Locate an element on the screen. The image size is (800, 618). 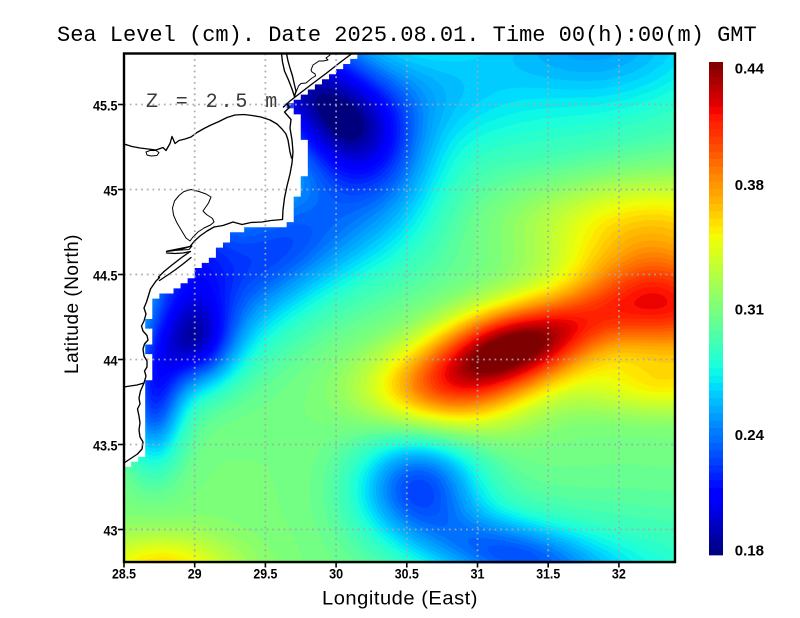
svg-text: 31 is located at coordinates (478, 574).